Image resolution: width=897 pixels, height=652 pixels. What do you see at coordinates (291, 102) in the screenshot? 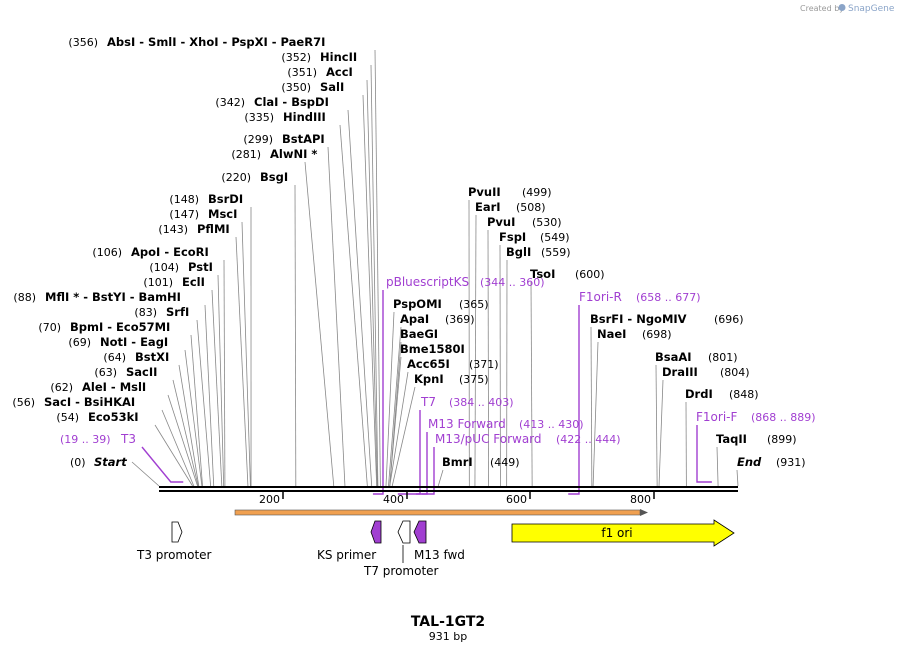
I see `site-name: ClaI - BspDI` at bounding box center [291, 102].